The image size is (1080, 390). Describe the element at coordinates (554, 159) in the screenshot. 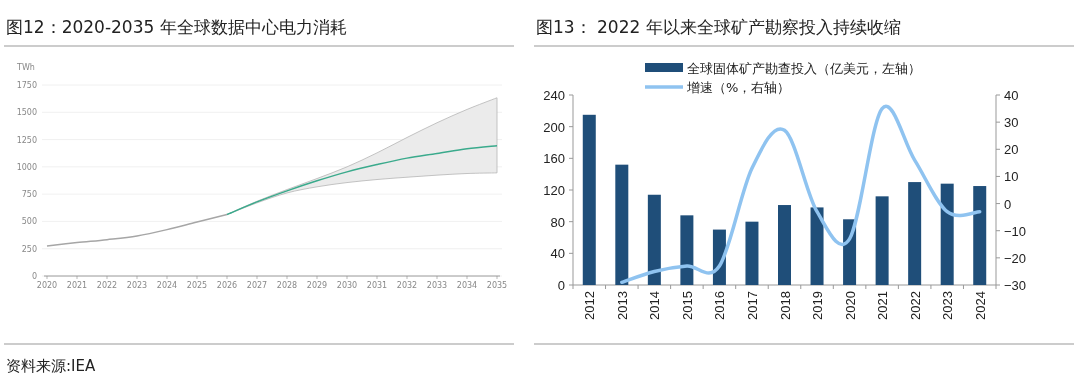

I see `y-tick-label: 160` at that location.